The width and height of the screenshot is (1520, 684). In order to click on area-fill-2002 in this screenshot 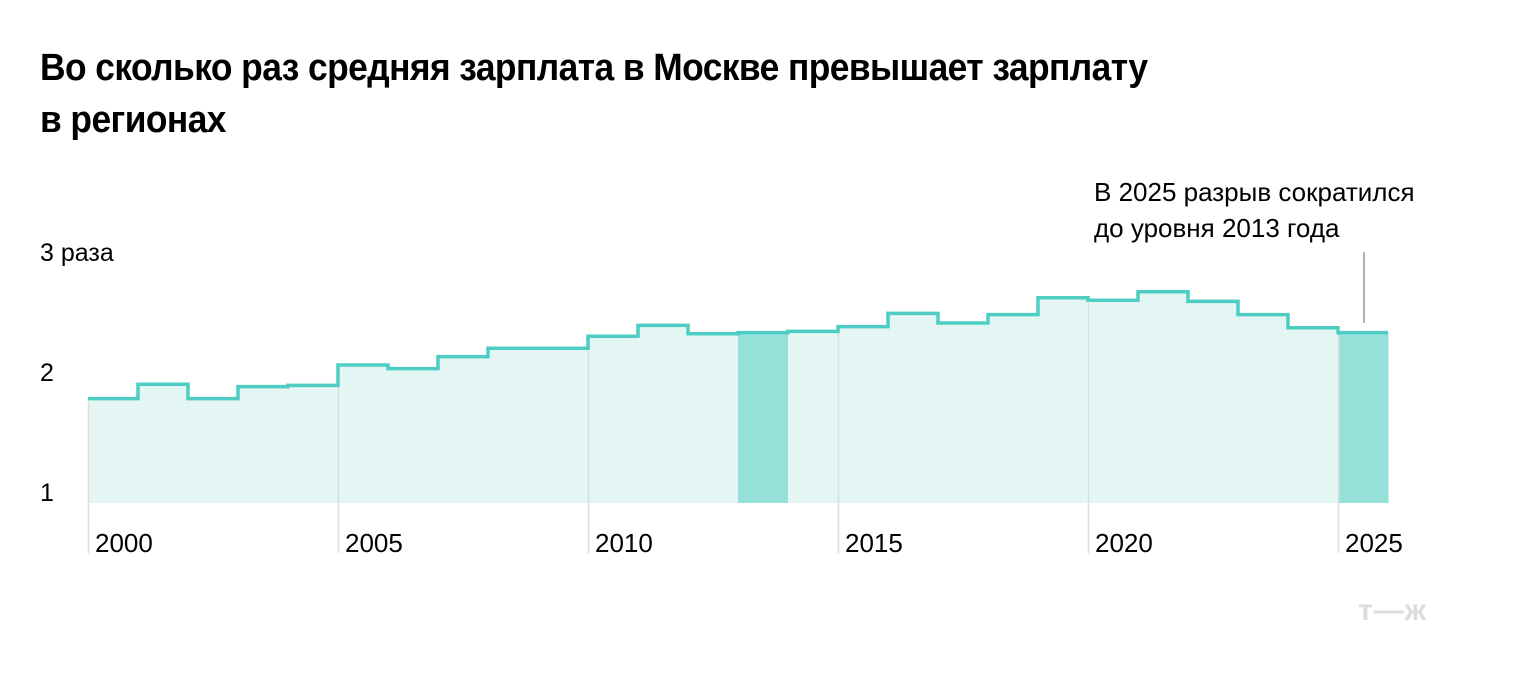, I will do `click(213, 450)`.